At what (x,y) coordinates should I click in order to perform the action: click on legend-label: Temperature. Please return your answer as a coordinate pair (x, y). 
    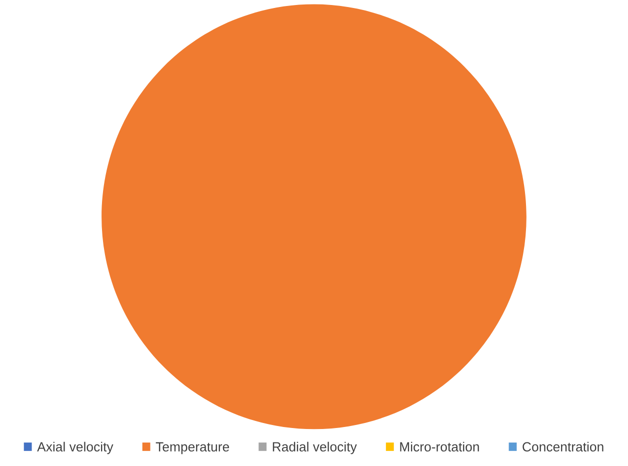
    Looking at the image, I should click on (193, 448).